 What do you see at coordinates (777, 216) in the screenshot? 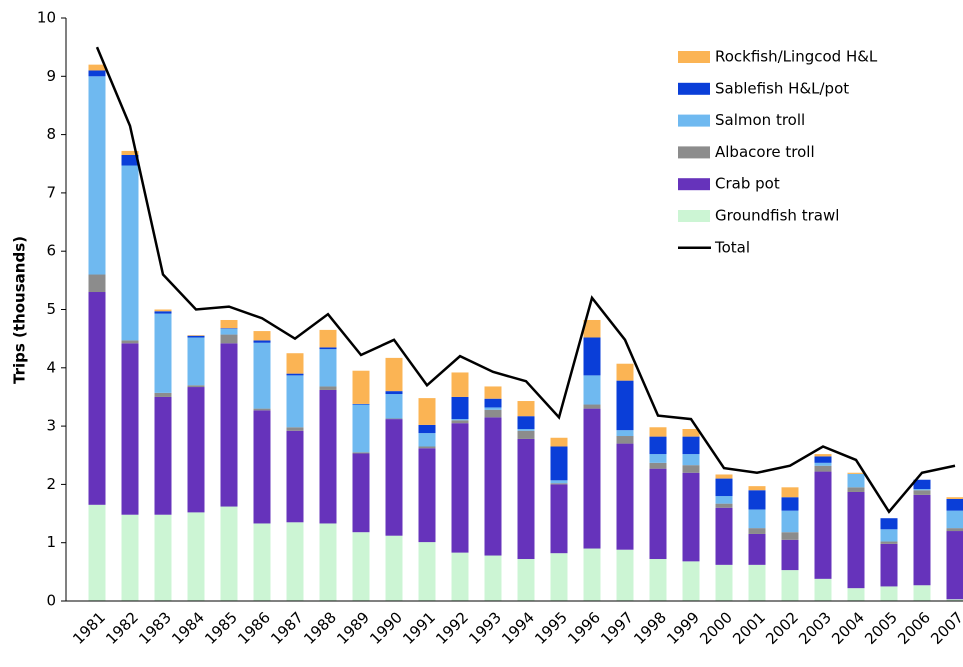
I see `legend-label: Groundfish trawl` at bounding box center [777, 216].